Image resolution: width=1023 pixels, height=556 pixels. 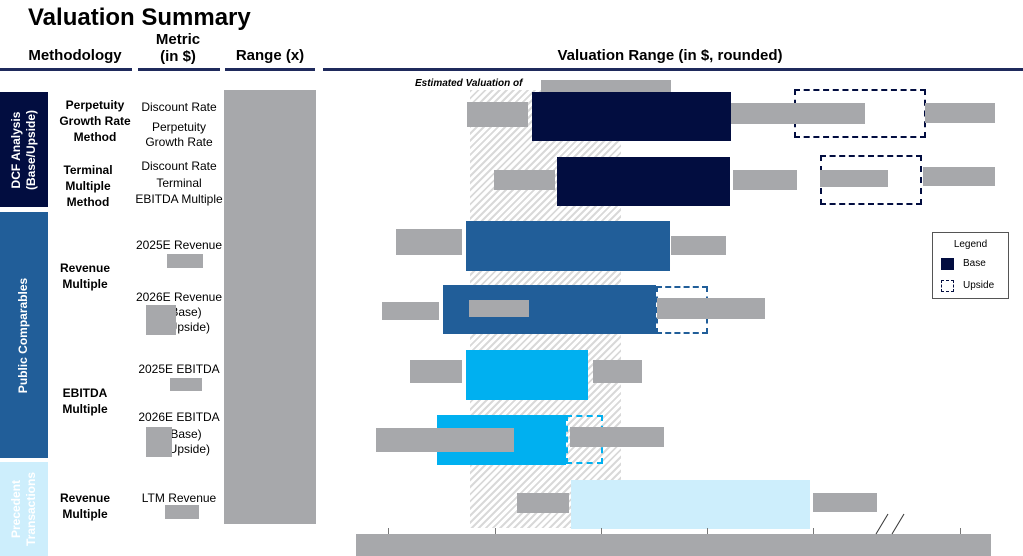 I want to click on metric-label: 2026E Revenue, so click(x=179, y=297).